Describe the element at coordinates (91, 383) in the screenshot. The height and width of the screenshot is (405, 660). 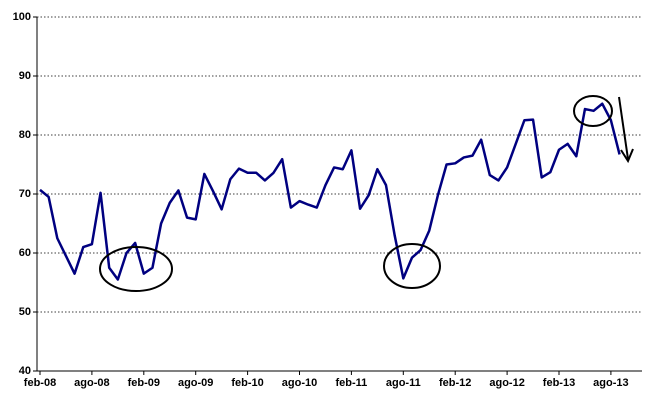
I see `x-tick-label: ago-08` at that location.